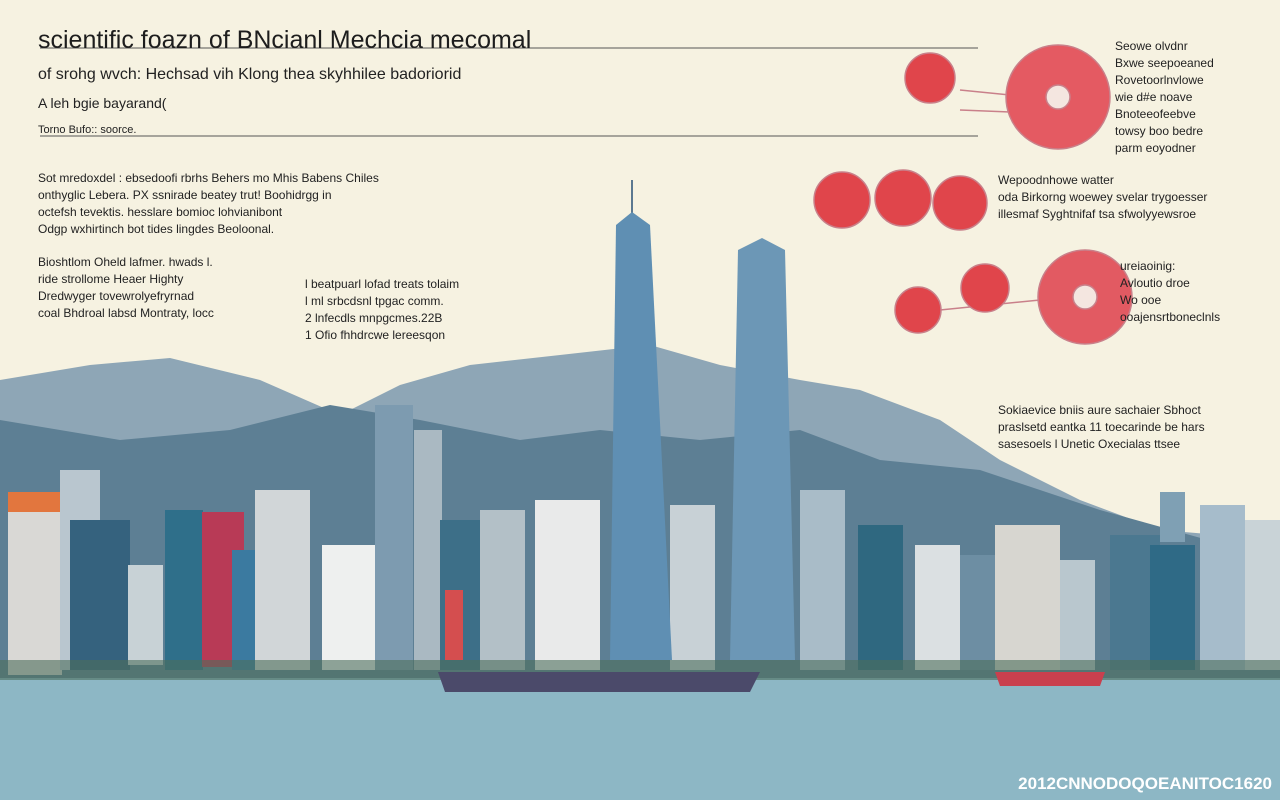 Image resolution: width=1280 pixels, height=800 pixels. Describe the element at coordinates (125, 262) in the screenshot. I see `text-line: Bioshtlom Oheld lafmer. hwads l.` at that location.